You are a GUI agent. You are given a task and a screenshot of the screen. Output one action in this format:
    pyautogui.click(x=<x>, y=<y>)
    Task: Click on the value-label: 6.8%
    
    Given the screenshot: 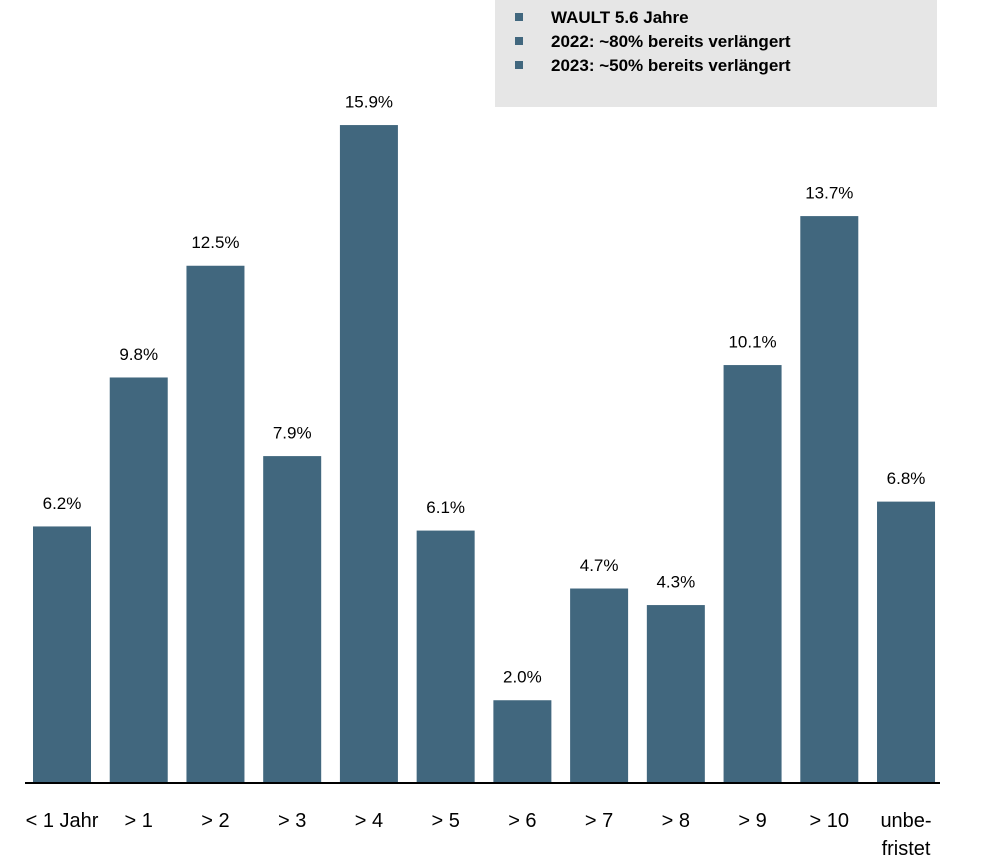 What is the action you would take?
    pyautogui.click(x=906, y=478)
    